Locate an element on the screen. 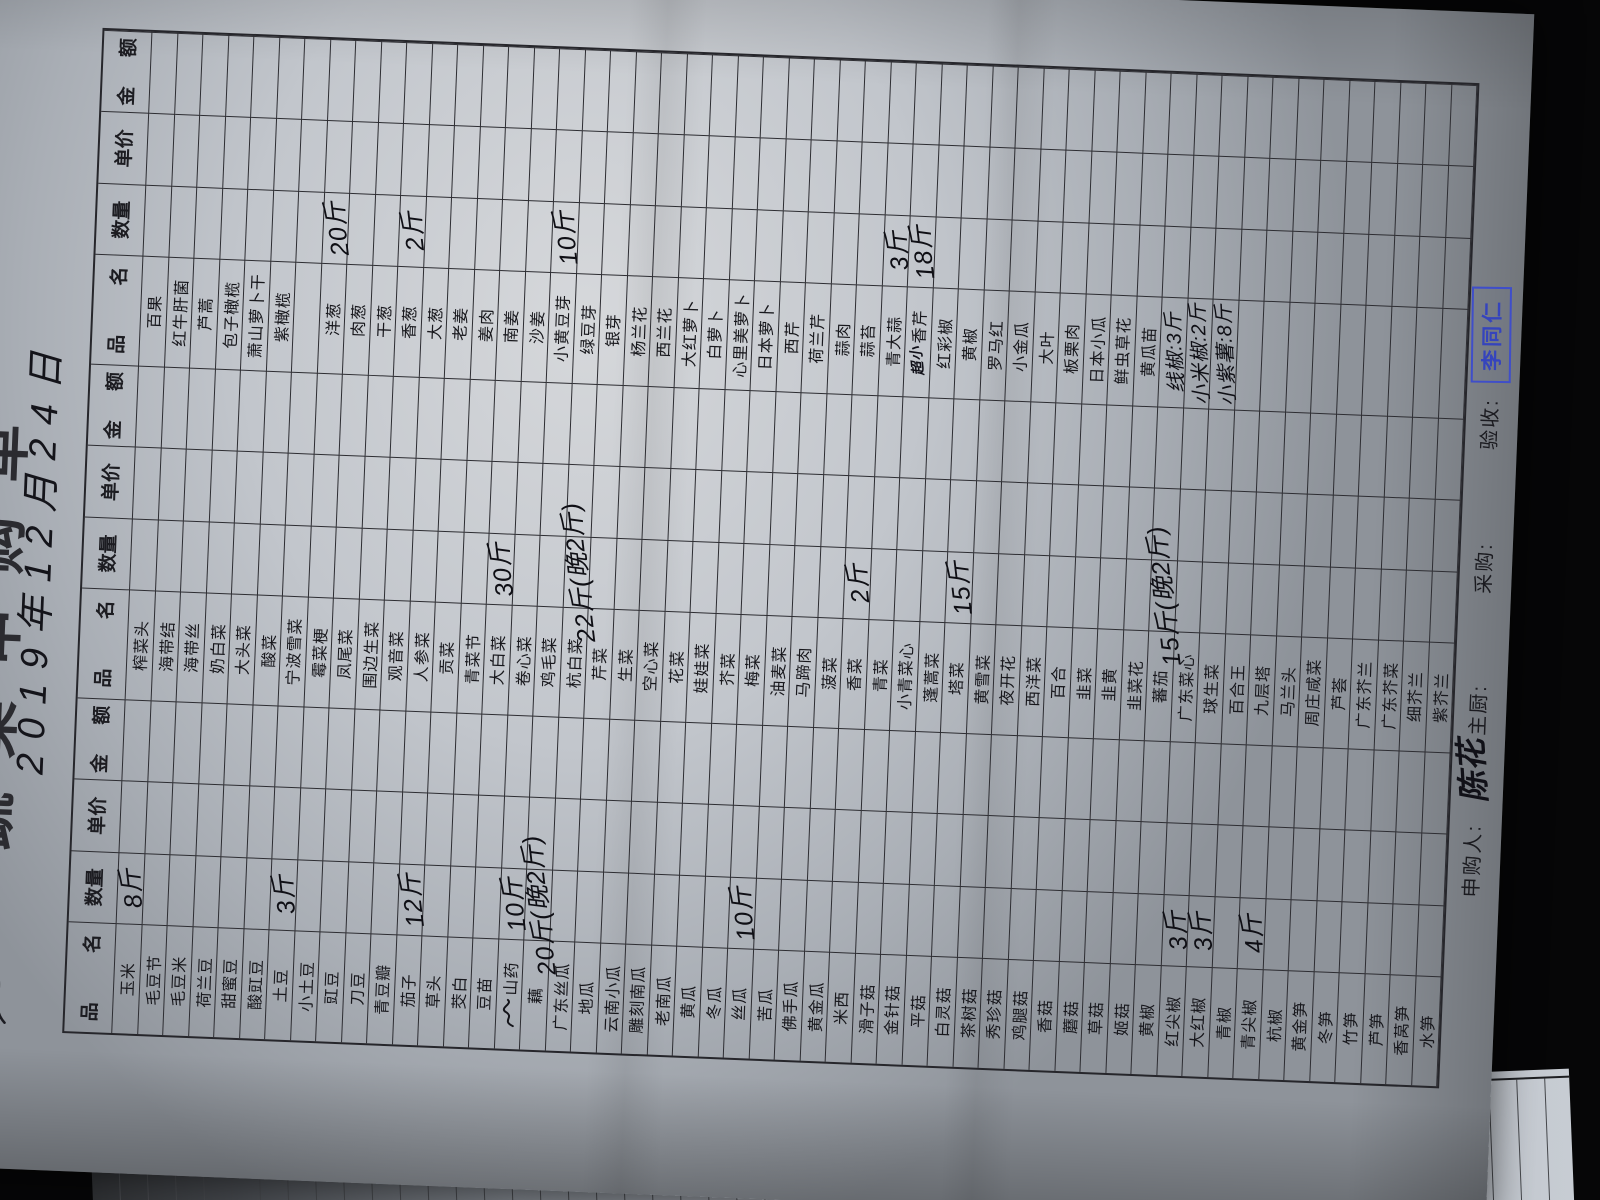 This screenshot has width=1600, height=1200. printed-item: 鸡腿菇 is located at coordinates (1021, 1015).